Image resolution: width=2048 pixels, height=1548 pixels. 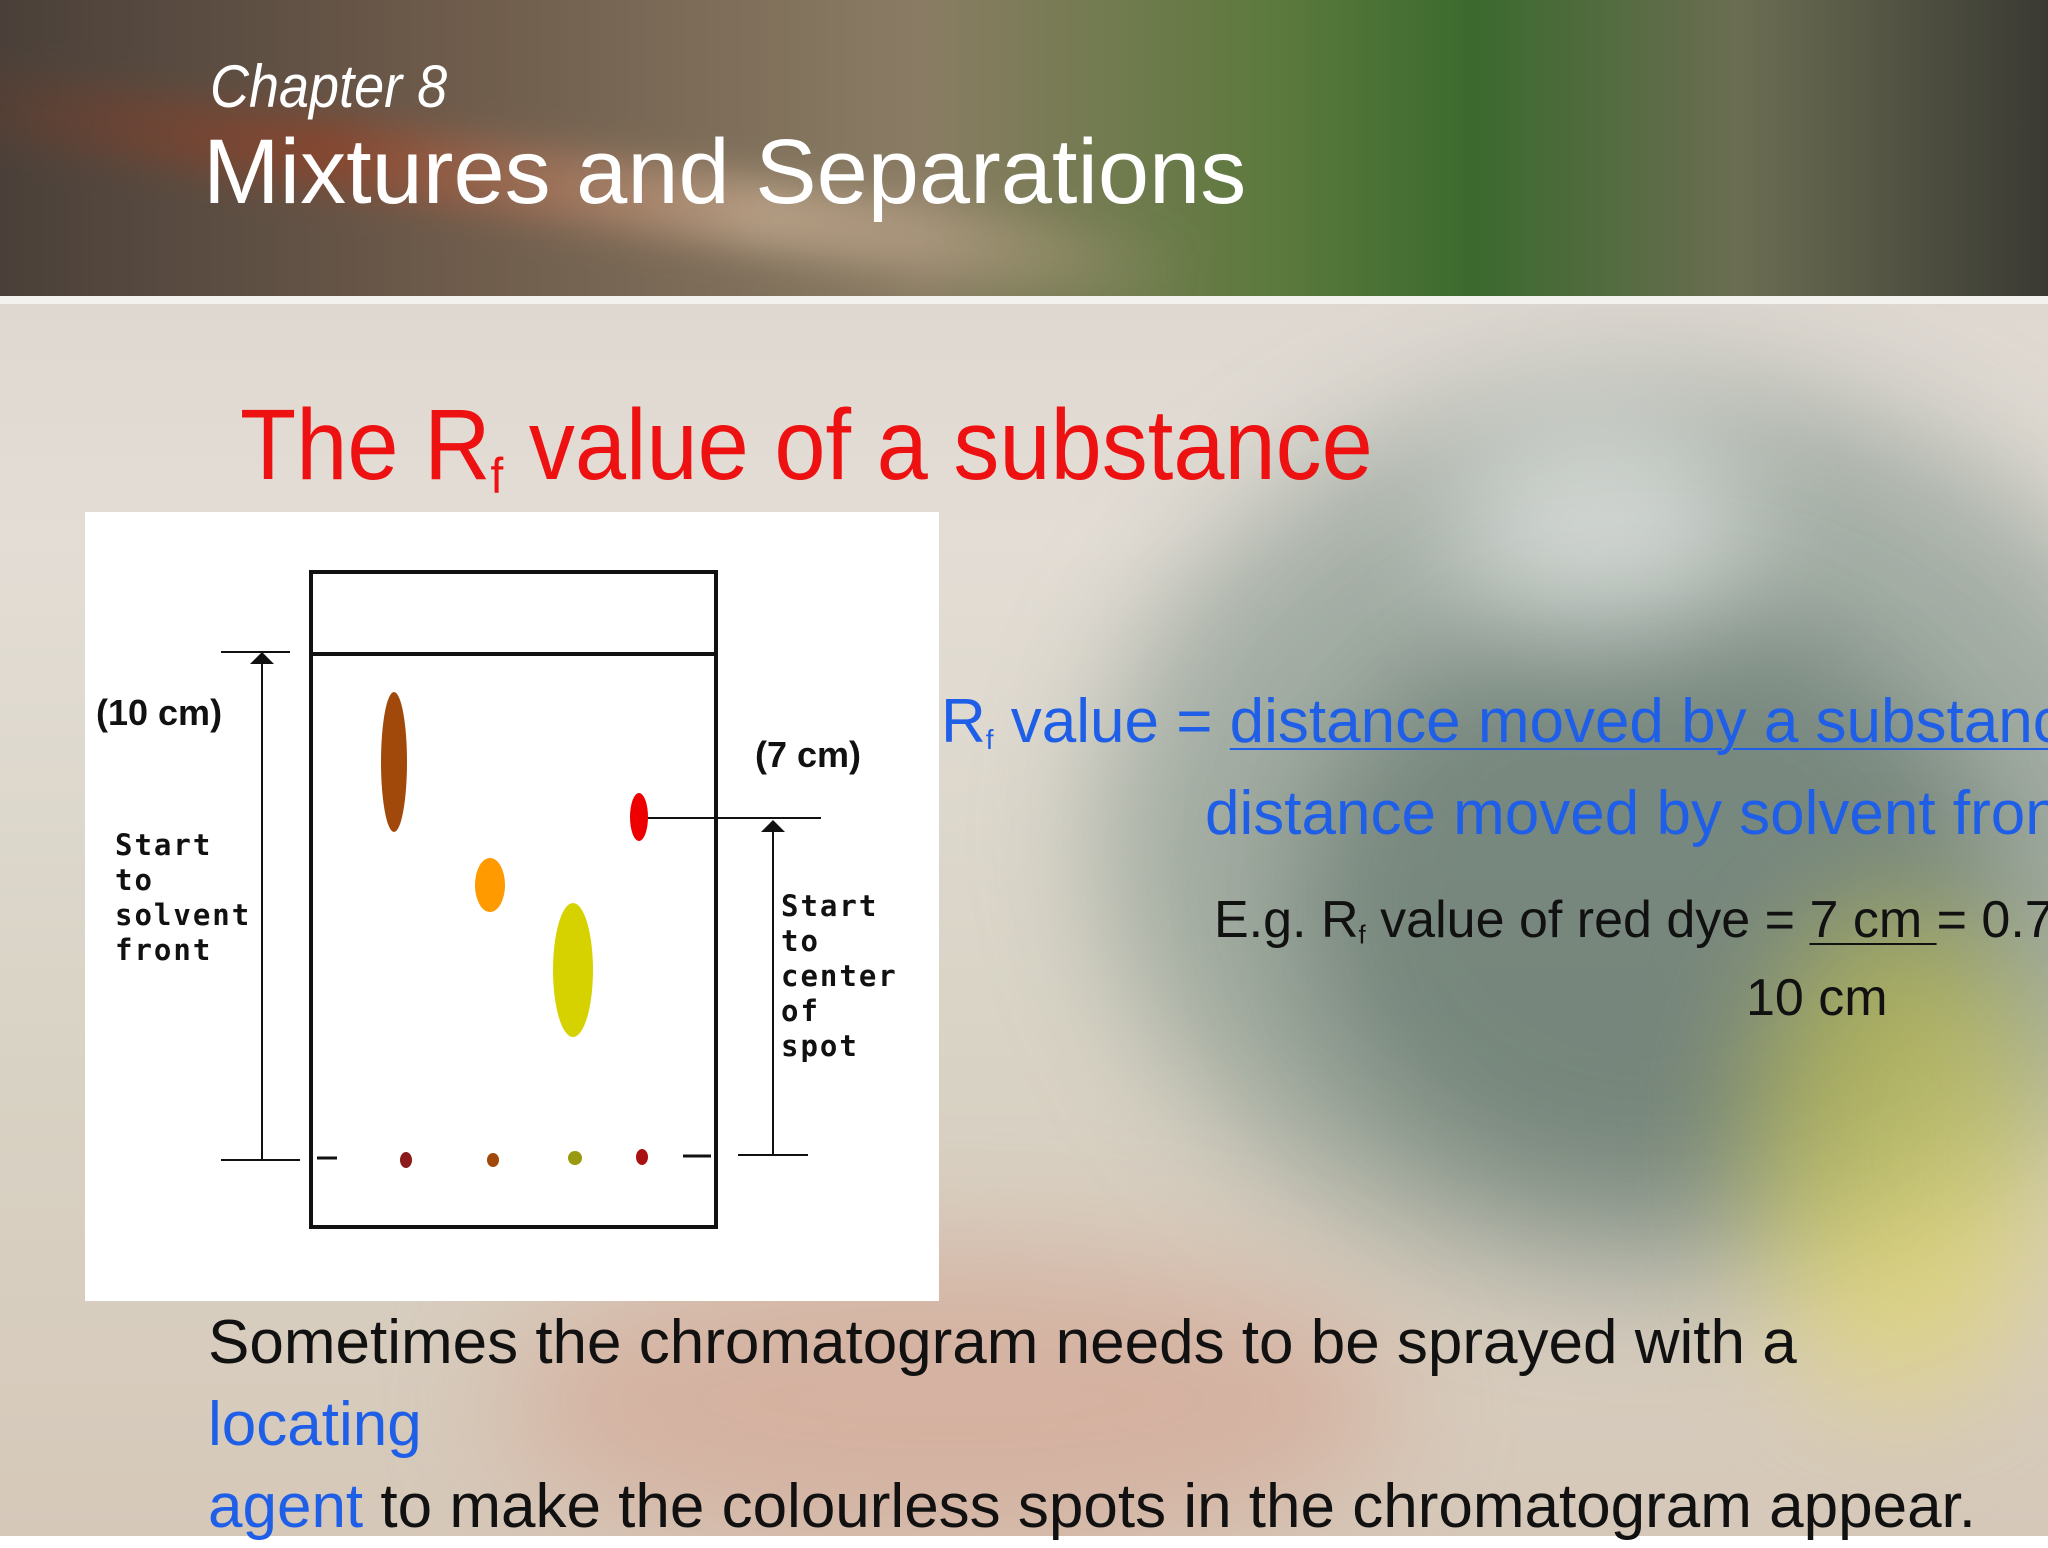 What do you see at coordinates (286, 1506) in the screenshot?
I see `locating-agent-term-2: agent` at bounding box center [286, 1506].